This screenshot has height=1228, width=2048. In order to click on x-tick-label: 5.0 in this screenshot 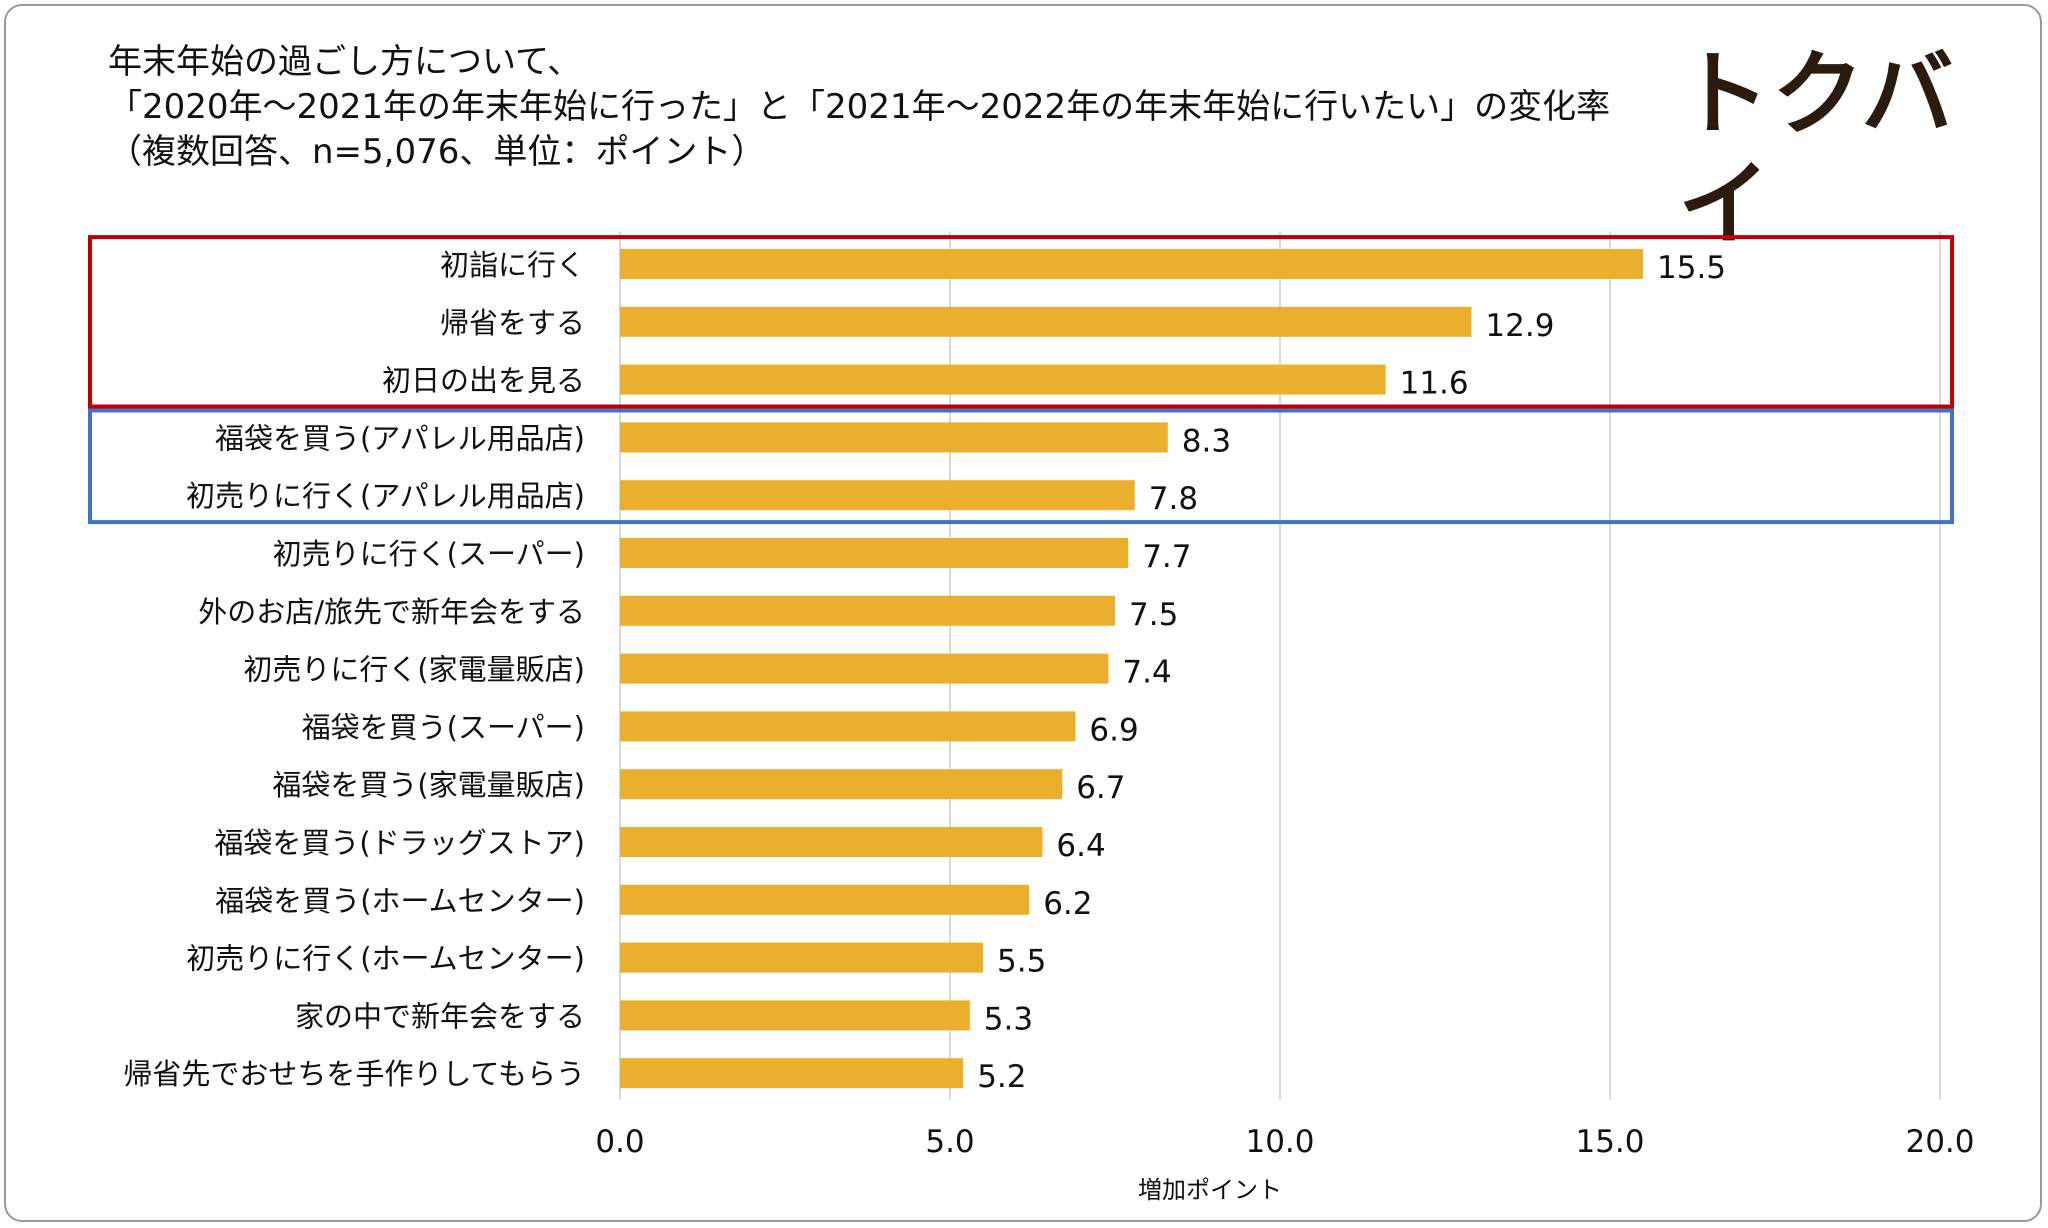, I will do `click(949, 1142)`.